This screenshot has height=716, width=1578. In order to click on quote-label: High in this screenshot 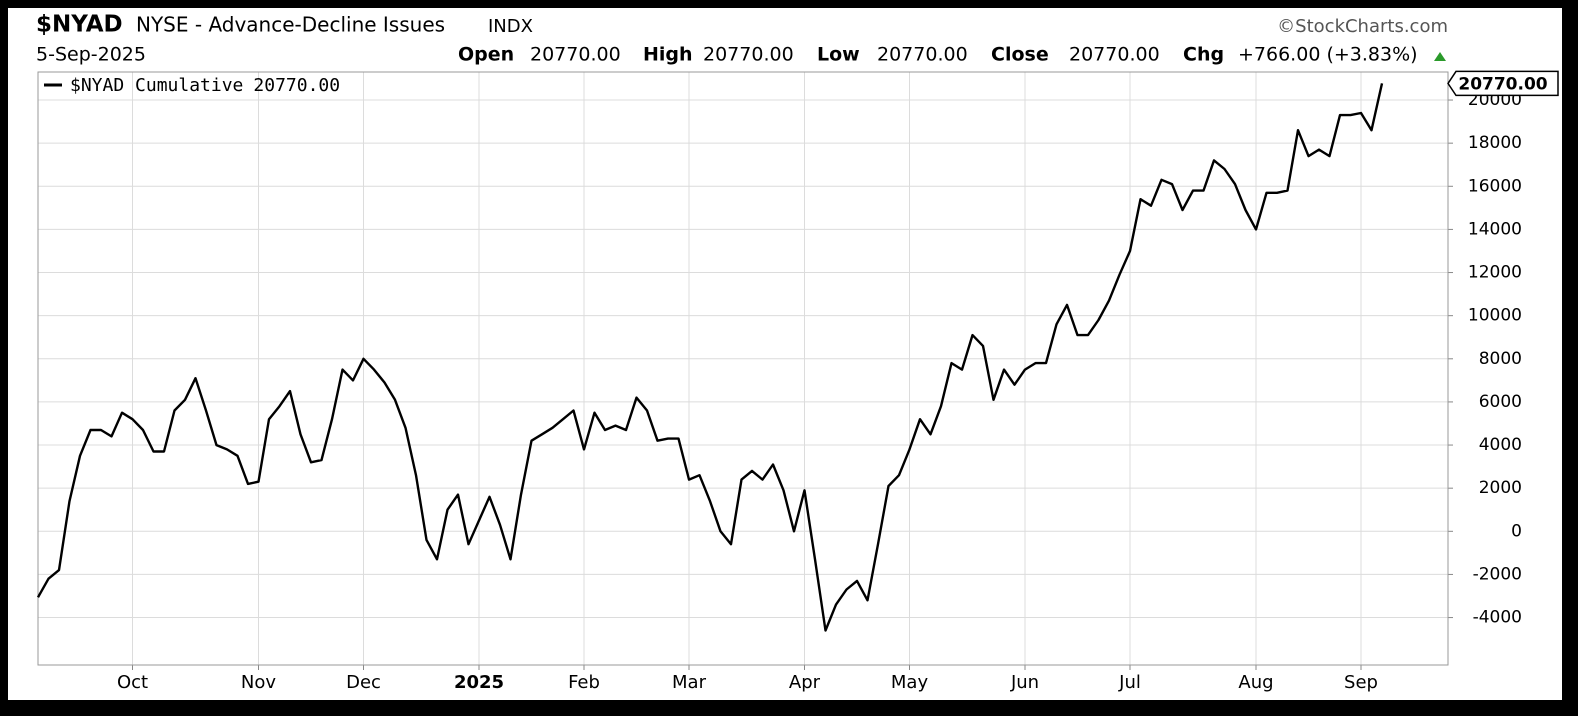, I will do `click(668, 55)`.